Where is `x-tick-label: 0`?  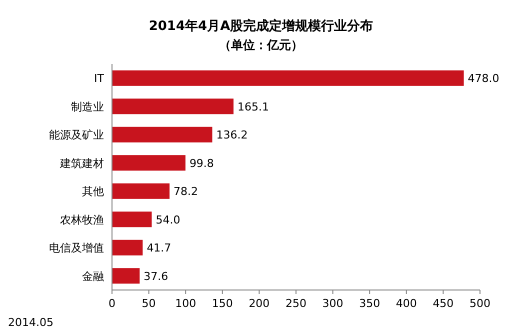
x-tick-label: 0 is located at coordinates (112, 303).